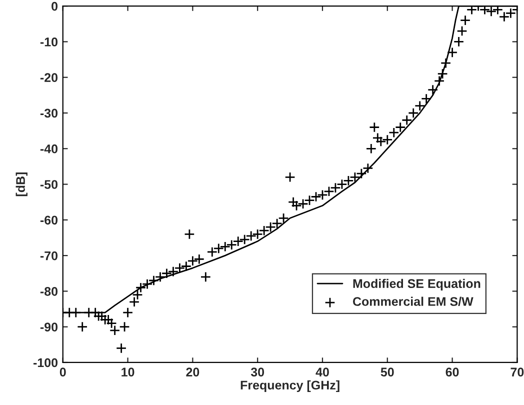 This screenshot has height=405, width=524. I want to click on x-axis-title: Frequency [GHz], so click(290, 386).